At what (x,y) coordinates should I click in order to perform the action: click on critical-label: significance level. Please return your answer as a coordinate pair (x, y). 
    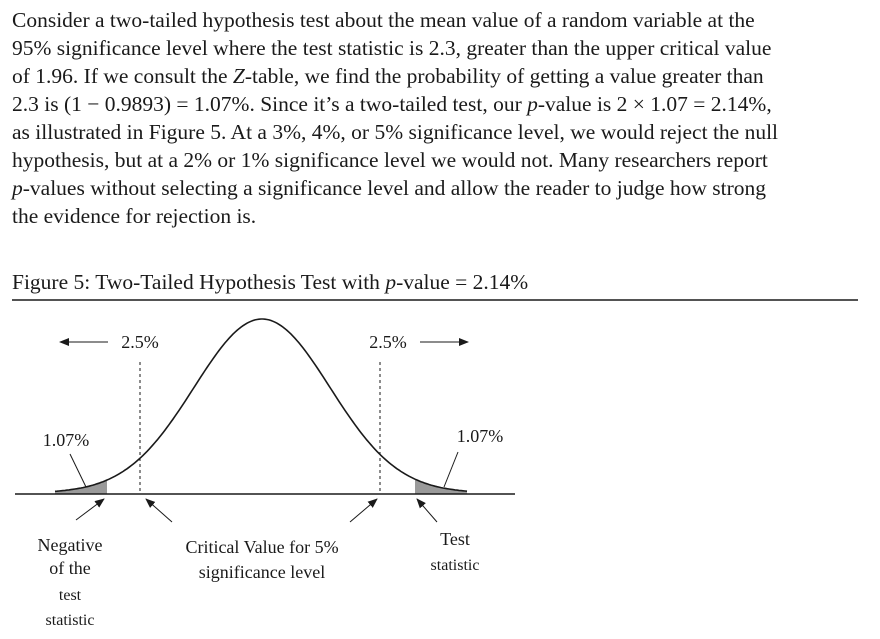
    Looking at the image, I should click on (262, 572).